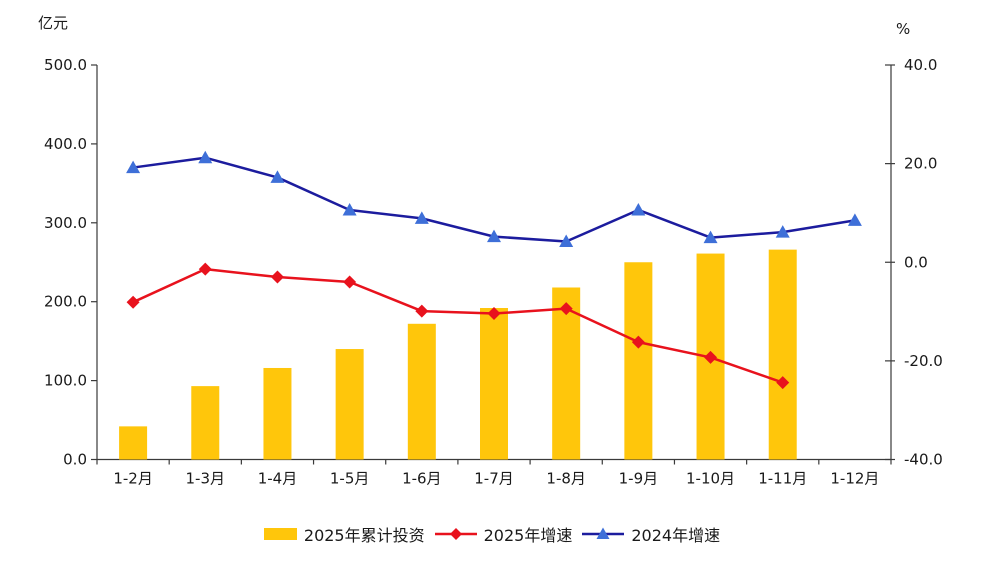 The image size is (984, 562). What do you see at coordinates (350, 282) in the screenshot?
I see `diamond-marker-1-5月` at bounding box center [350, 282].